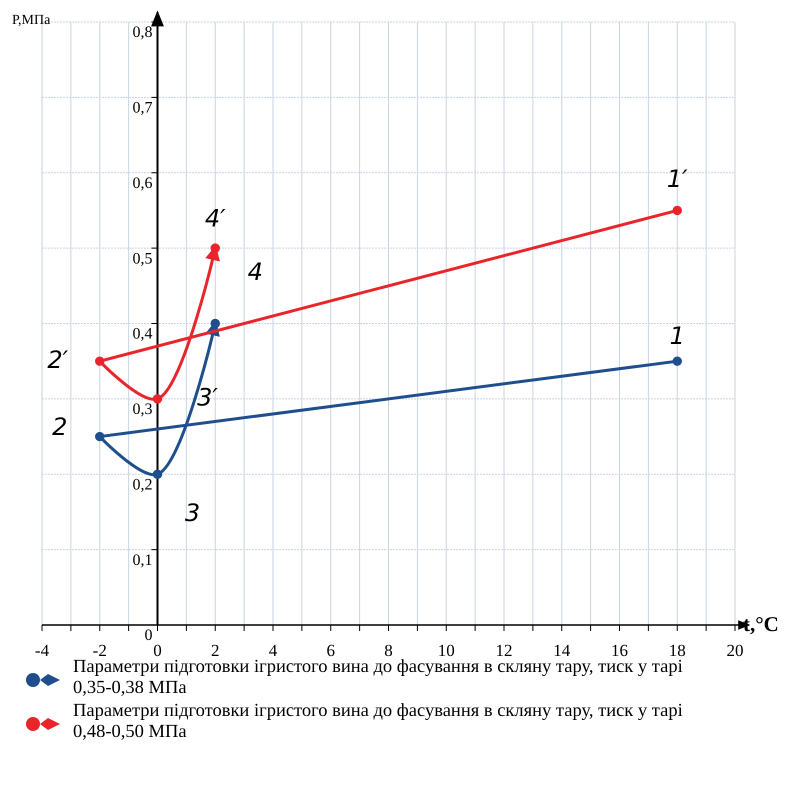 The width and height of the screenshot is (795, 787). Describe the element at coordinates (148, 635) in the screenshot. I see `y-tick-label: 0` at that location.